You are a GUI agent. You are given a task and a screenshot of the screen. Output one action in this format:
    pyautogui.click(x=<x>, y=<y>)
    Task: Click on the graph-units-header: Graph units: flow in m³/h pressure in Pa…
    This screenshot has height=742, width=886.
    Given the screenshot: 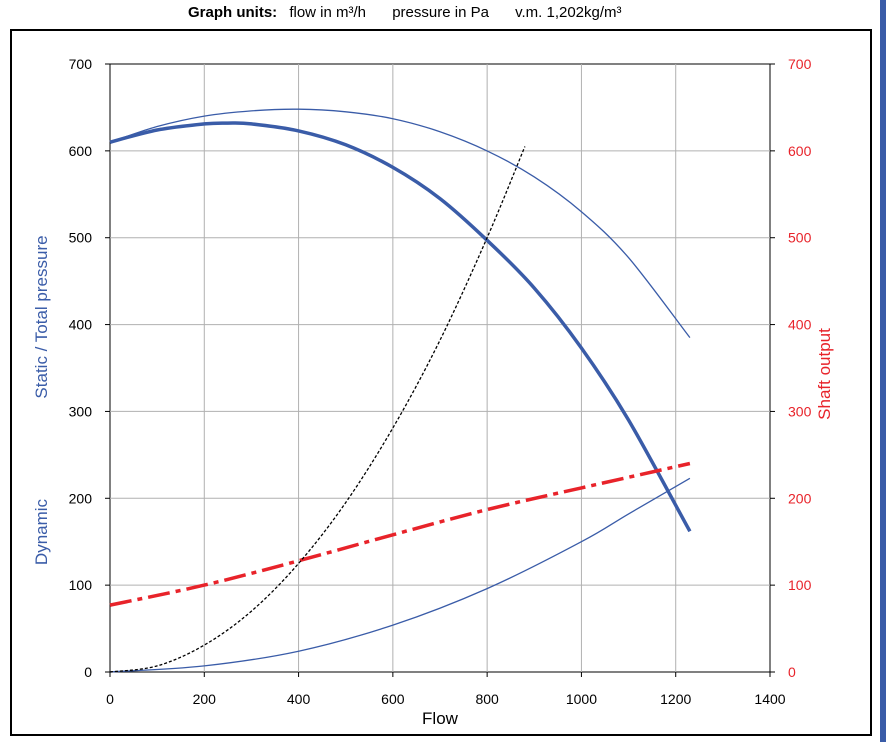 What is the action you would take?
    pyautogui.click(x=405, y=12)
    